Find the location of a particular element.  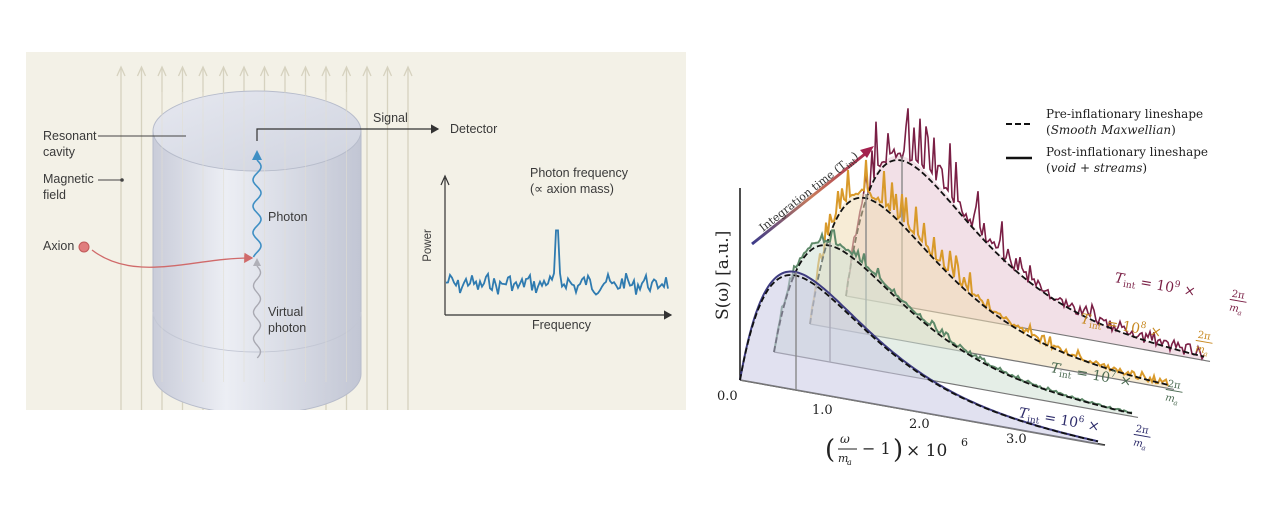

inset-x-label: Frequency is located at coordinates (562, 325).